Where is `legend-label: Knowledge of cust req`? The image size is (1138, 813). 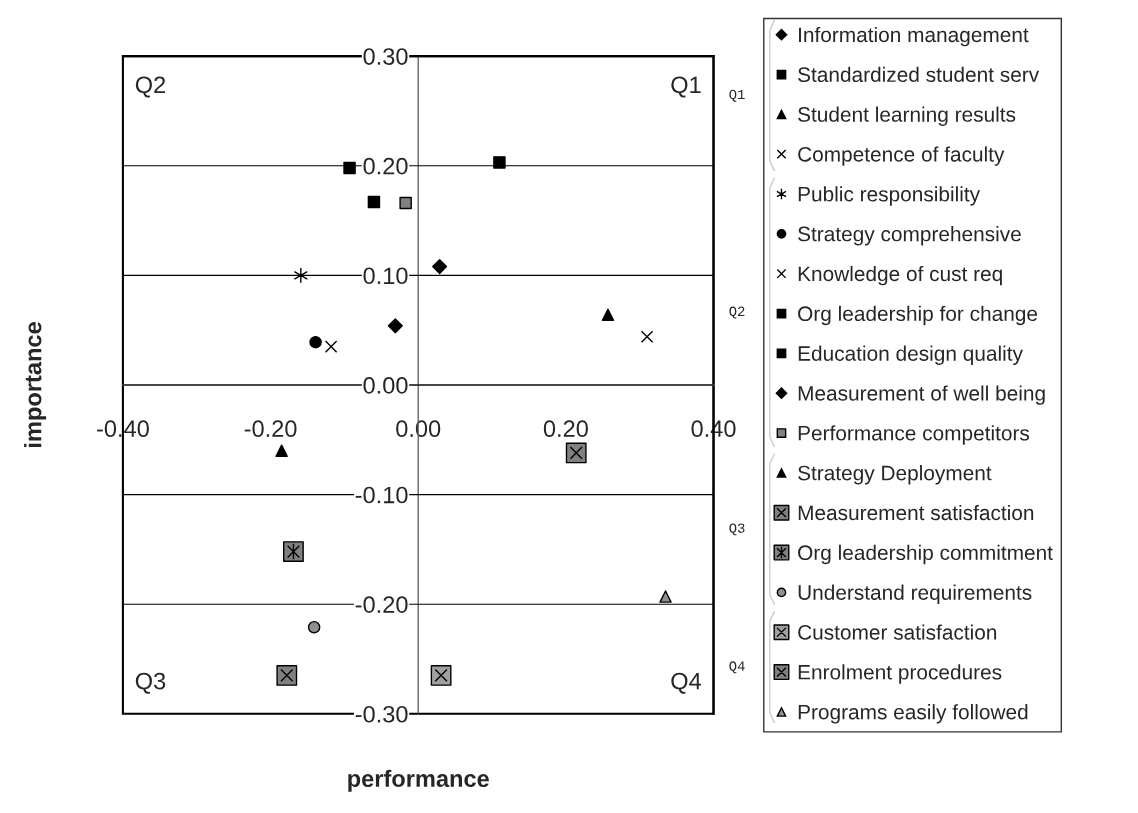 legend-label: Knowledge of cust req is located at coordinates (900, 275).